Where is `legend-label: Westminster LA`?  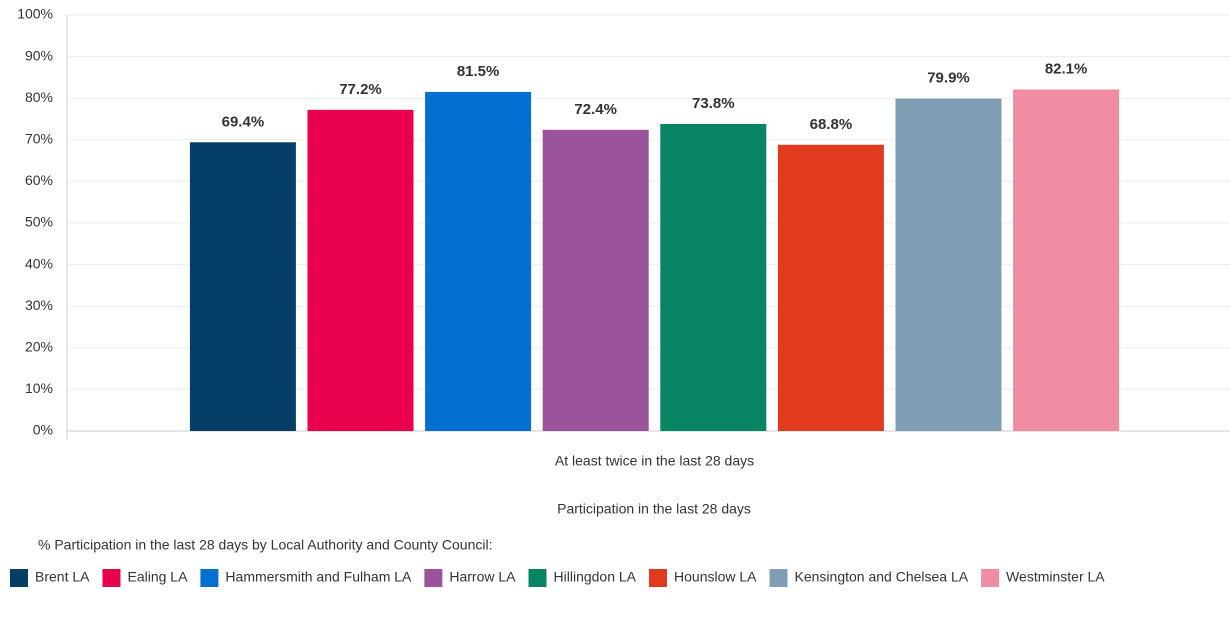 legend-label: Westminster LA is located at coordinates (1055, 577).